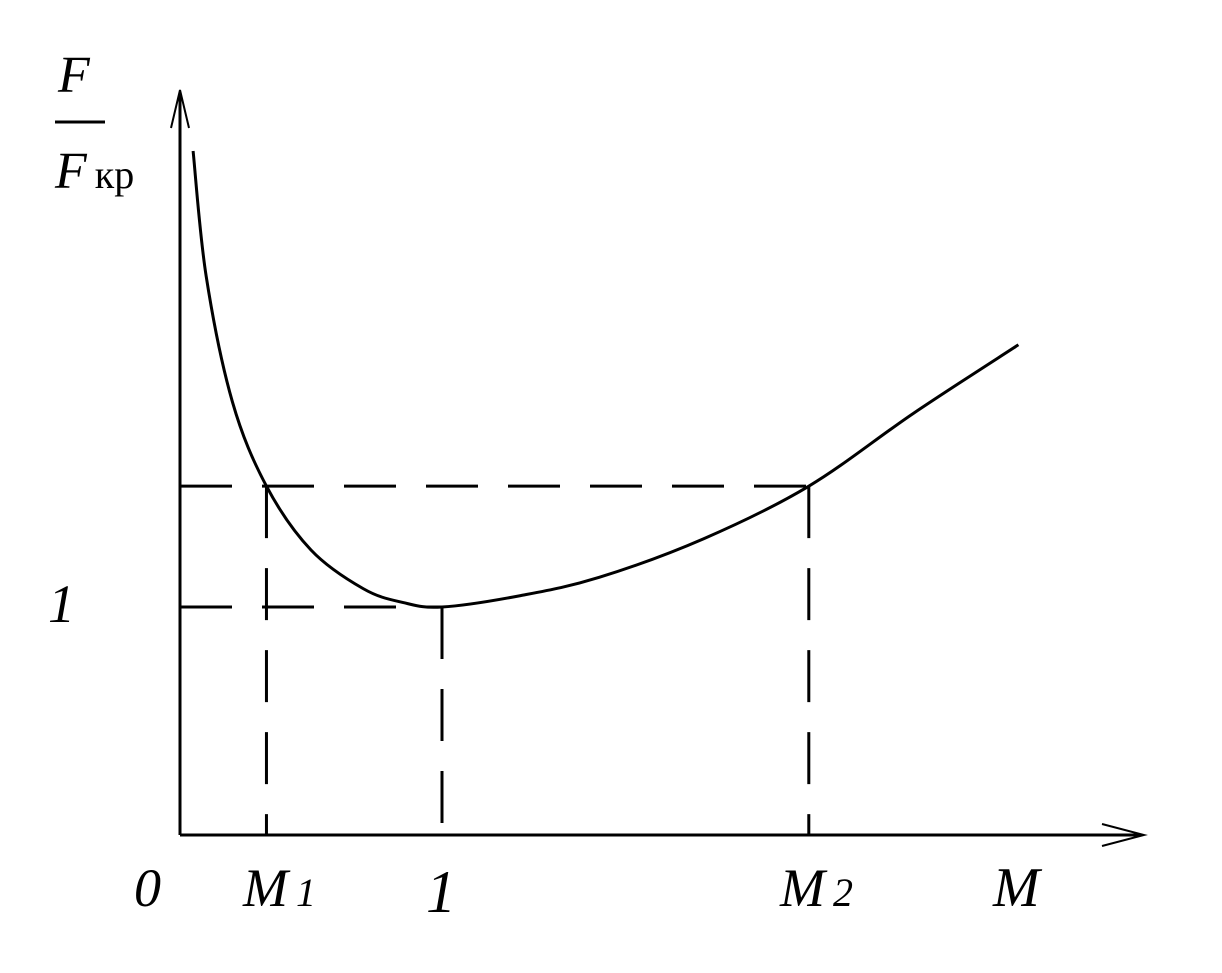  What do you see at coordinates (803, 888) in the screenshot?
I see `m2-main: M` at bounding box center [803, 888].